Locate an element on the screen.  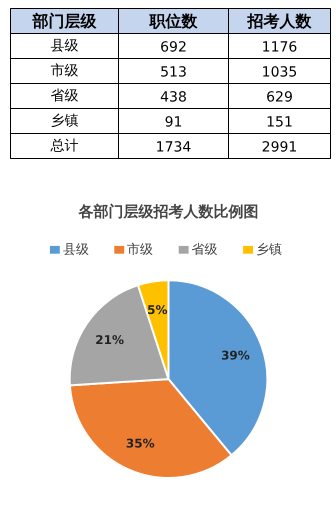
chart-title: 各部门层级招考人数比例图 is located at coordinates (168, 211).